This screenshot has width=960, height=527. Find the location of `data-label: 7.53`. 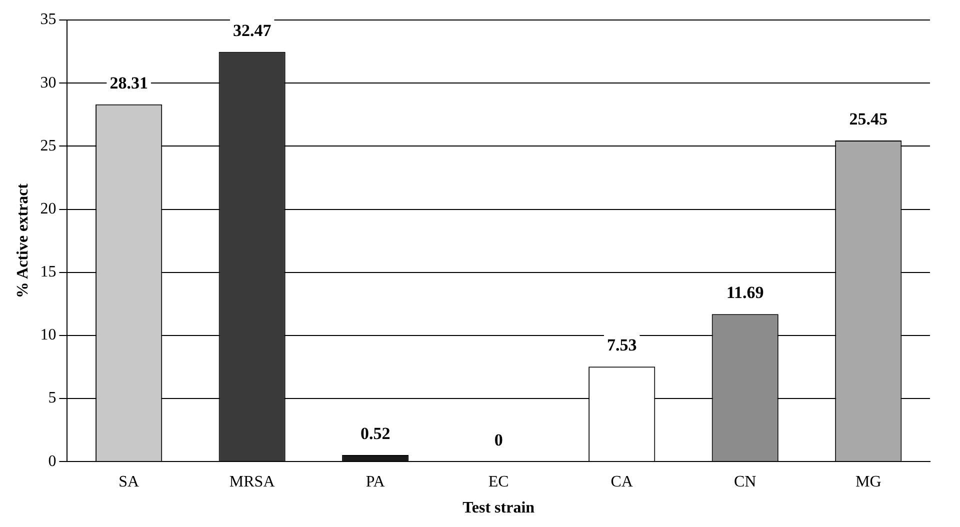

data-label: 7.53 is located at coordinates (621, 344).